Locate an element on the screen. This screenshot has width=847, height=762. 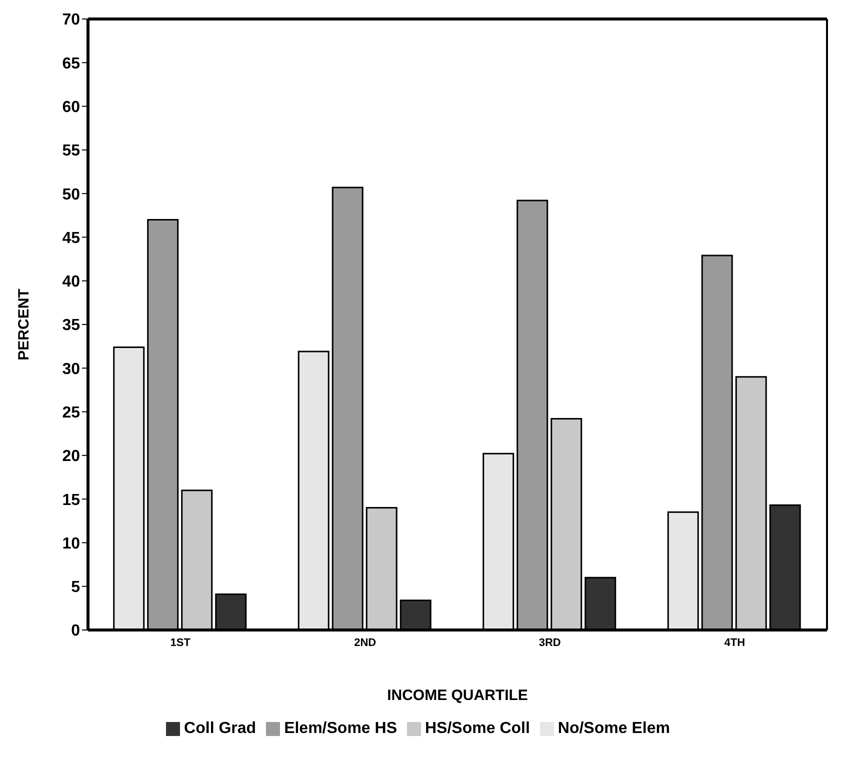
x-axis-title: INCOME QUARTILE is located at coordinates (457, 695).